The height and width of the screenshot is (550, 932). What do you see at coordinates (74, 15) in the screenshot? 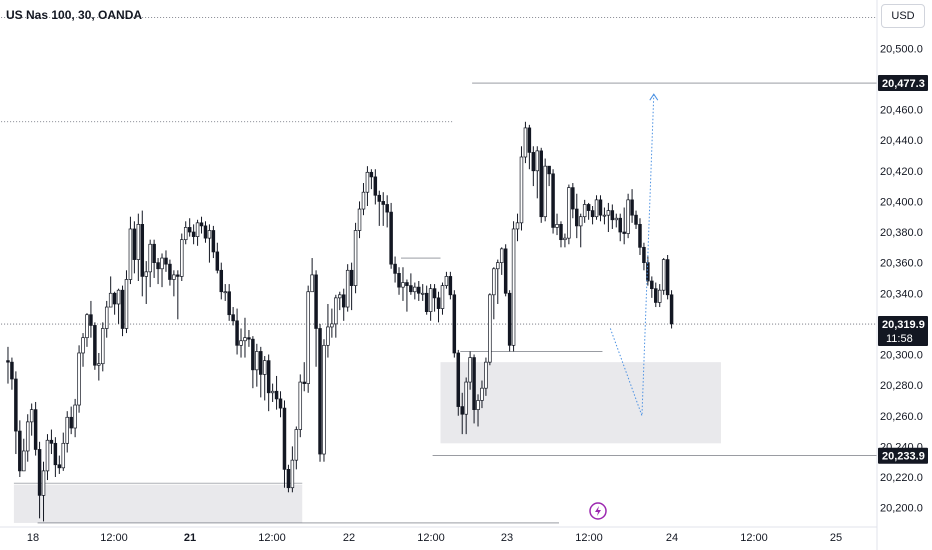
I see `symbol-title: US Nas 100, 30, OANDA` at bounding box center [74, 15].